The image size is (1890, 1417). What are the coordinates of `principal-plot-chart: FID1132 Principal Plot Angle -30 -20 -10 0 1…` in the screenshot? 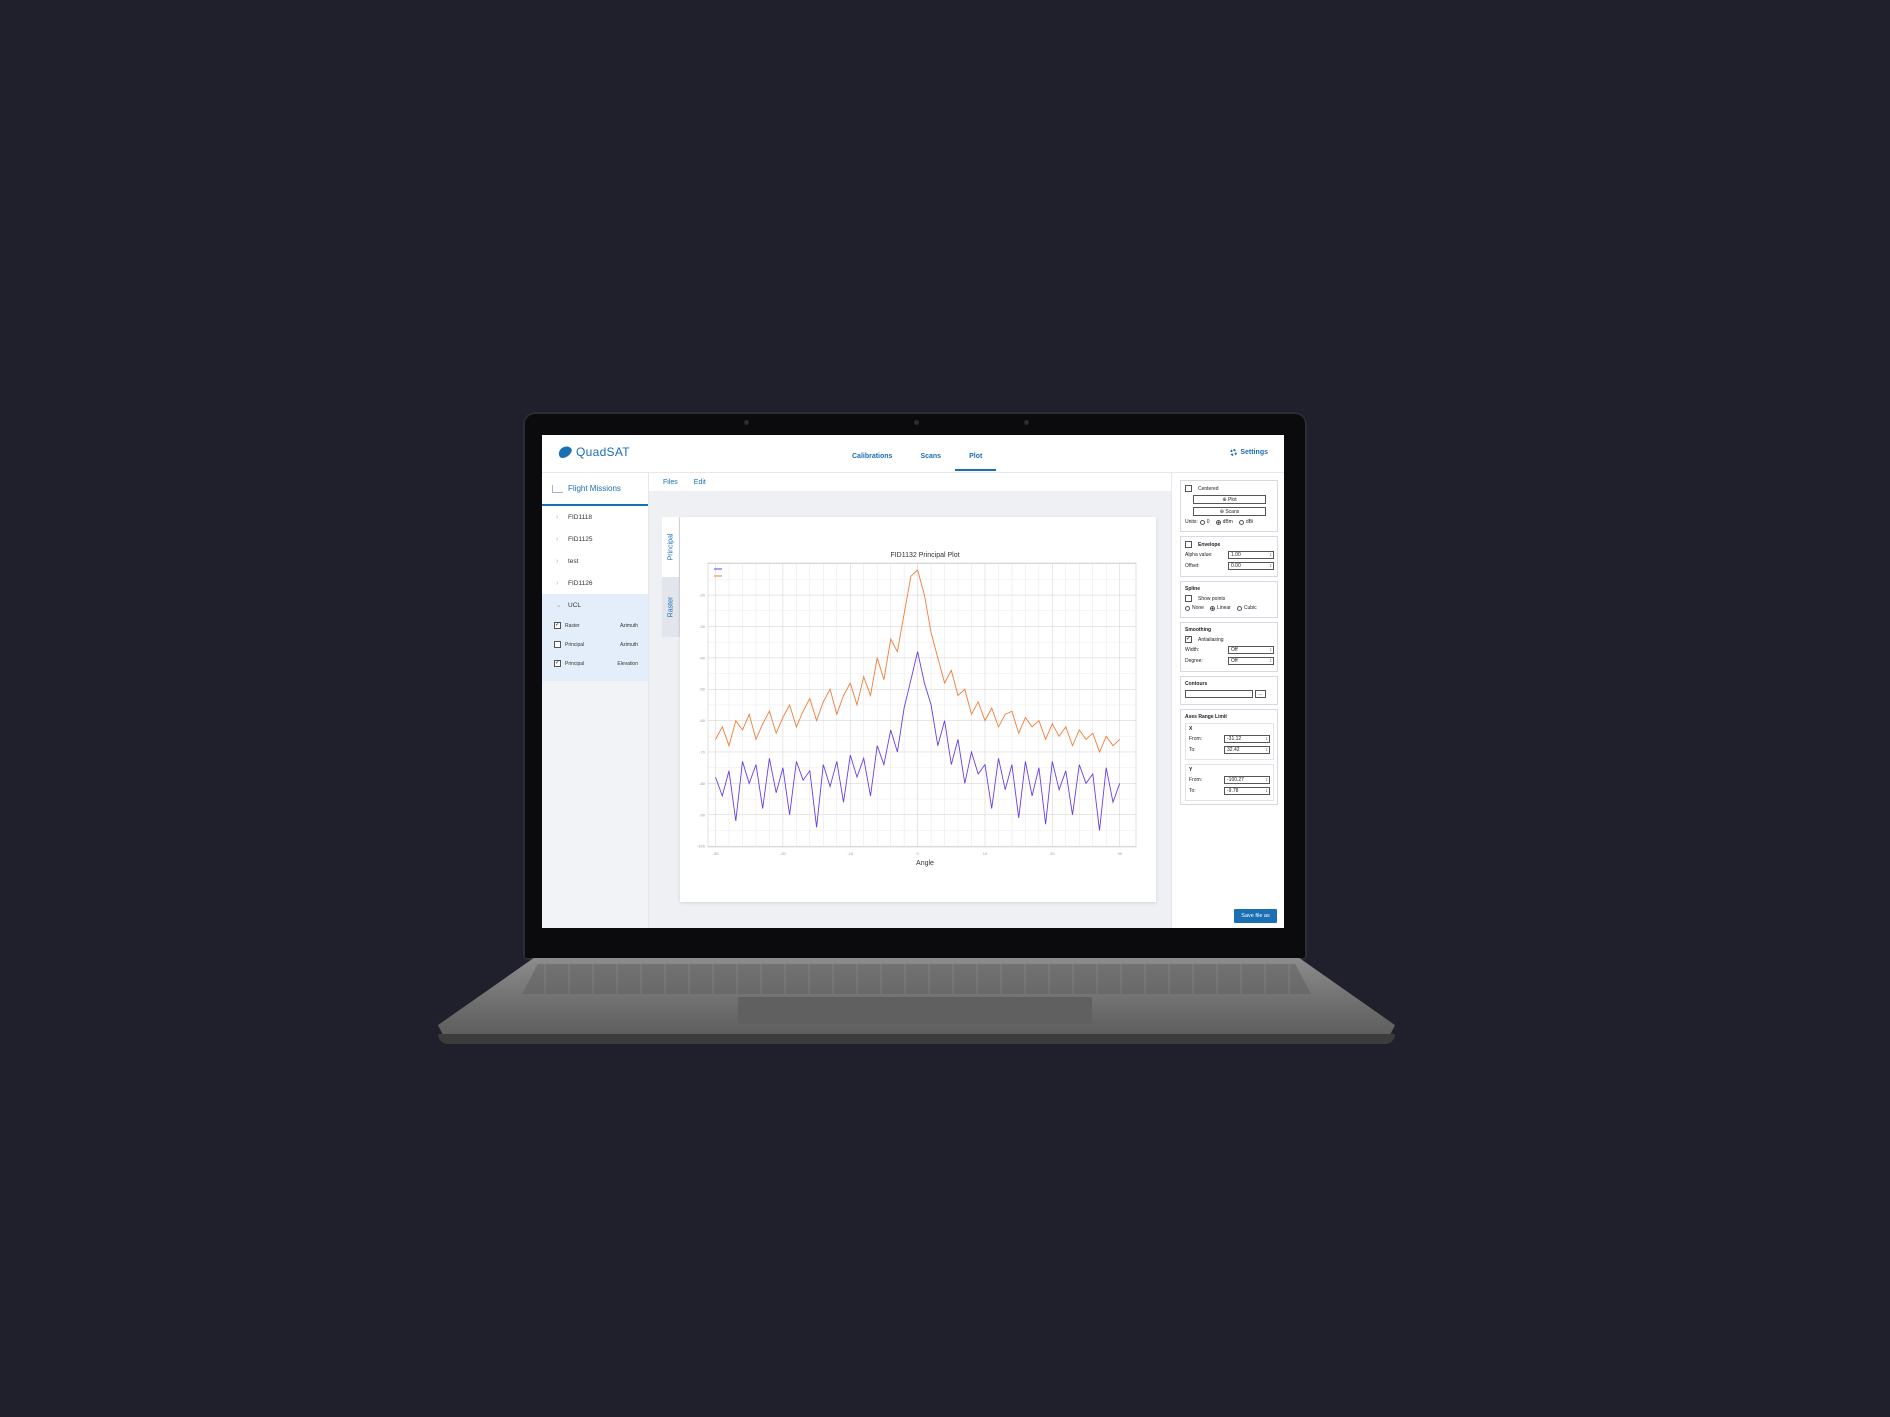 It's located at (918, 709).